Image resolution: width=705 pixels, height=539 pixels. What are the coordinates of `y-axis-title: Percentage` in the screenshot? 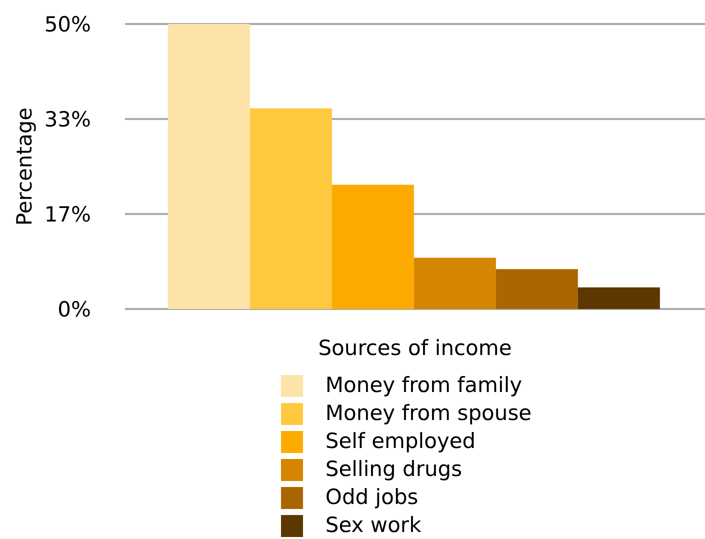 It's located at (24, 166).